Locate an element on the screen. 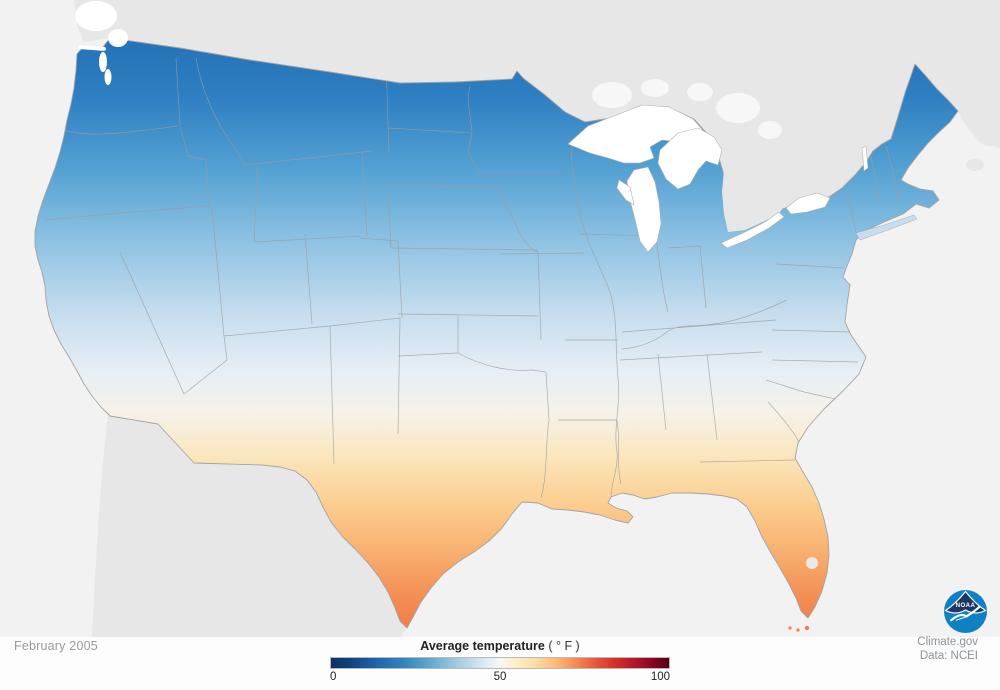 This screenshot has height=690, width=1000. credit-site: Climate.gov is located at coordinates (947, 642).